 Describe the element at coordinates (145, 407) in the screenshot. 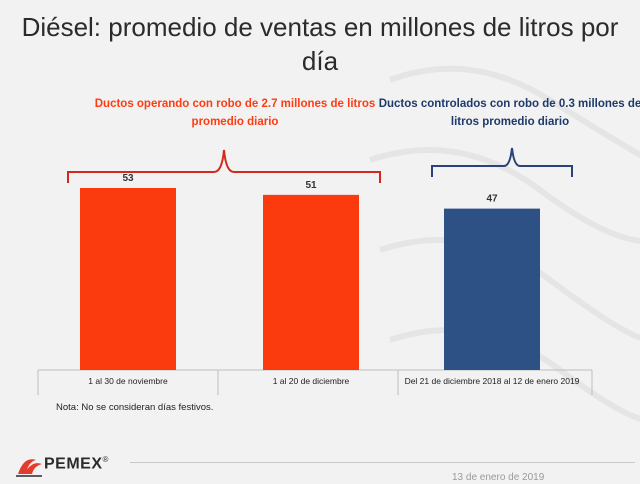

I see `footnote-text: : No se consideran días festivos.` at that location.